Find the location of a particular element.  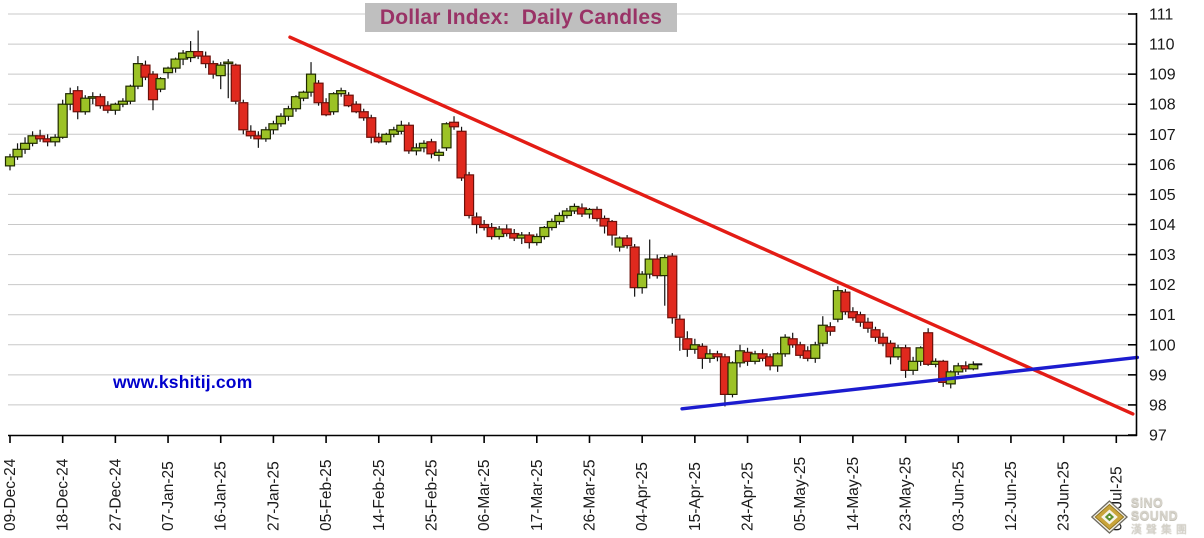

y-axis-label: 105 is located at coordinates (1162, 195).